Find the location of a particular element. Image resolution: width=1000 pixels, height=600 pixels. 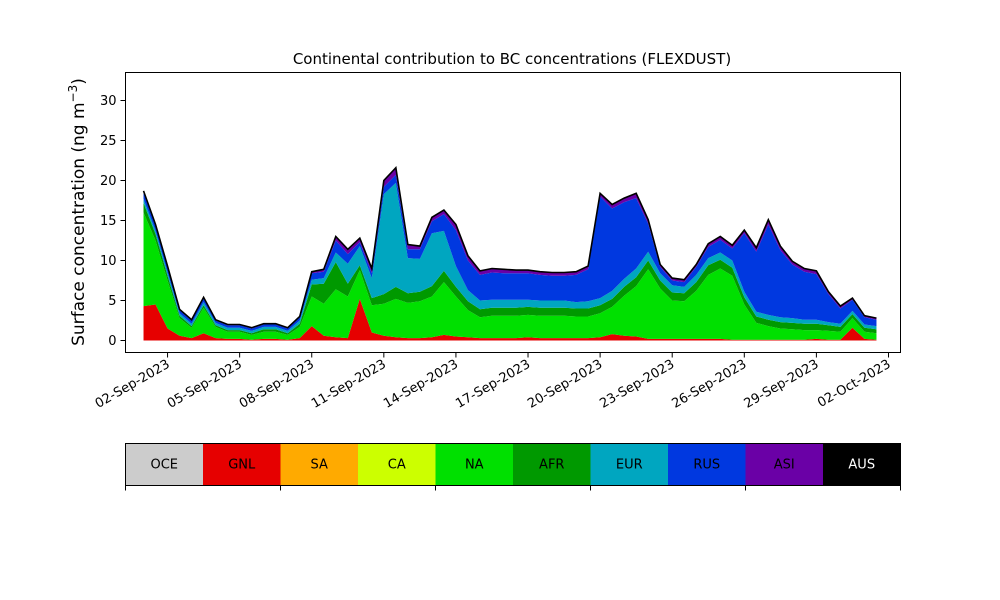

y-tick-label: 5 is located at coordinates (112, 301).